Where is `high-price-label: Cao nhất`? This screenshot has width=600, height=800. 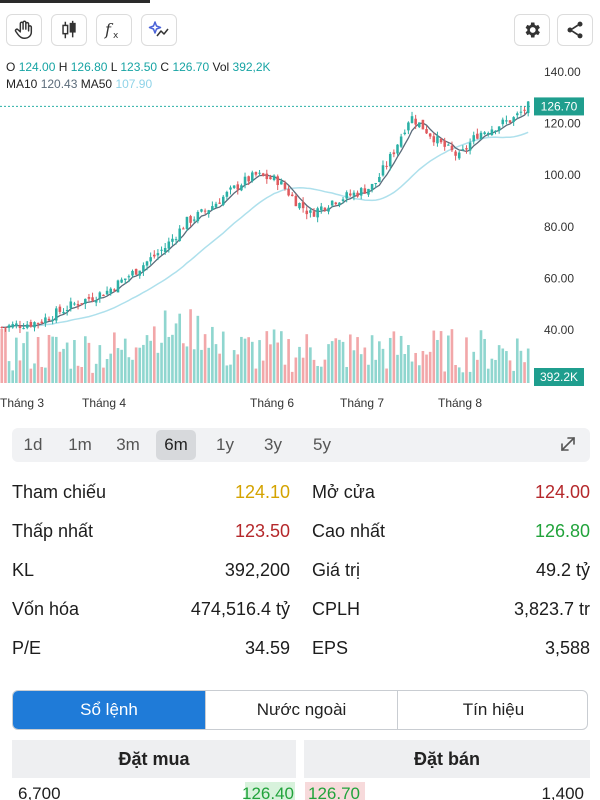
high-price-label: Cao nhất is located at coordinates (349, 531).